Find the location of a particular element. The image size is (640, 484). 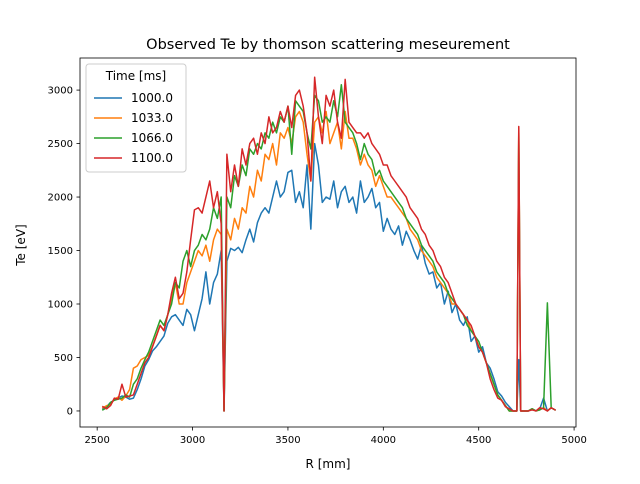

y-tick-label: 1000 is located at coordinates (60, 305).